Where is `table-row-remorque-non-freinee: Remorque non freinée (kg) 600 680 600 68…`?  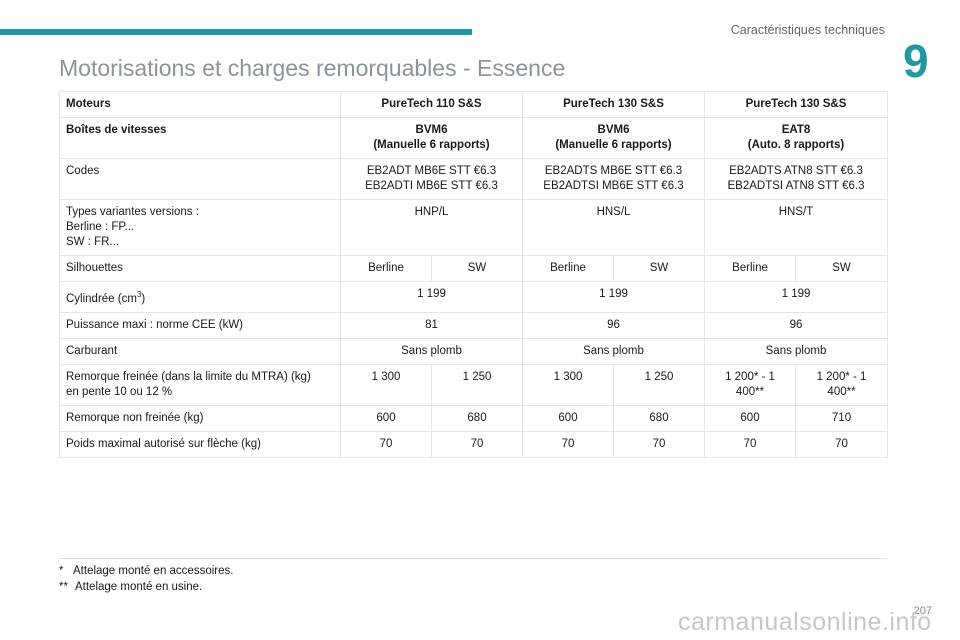
table-row-remorque-non-freinee: Remorque non freinée (kg) 600 680 600 68… is located at coordinates (473, 418).